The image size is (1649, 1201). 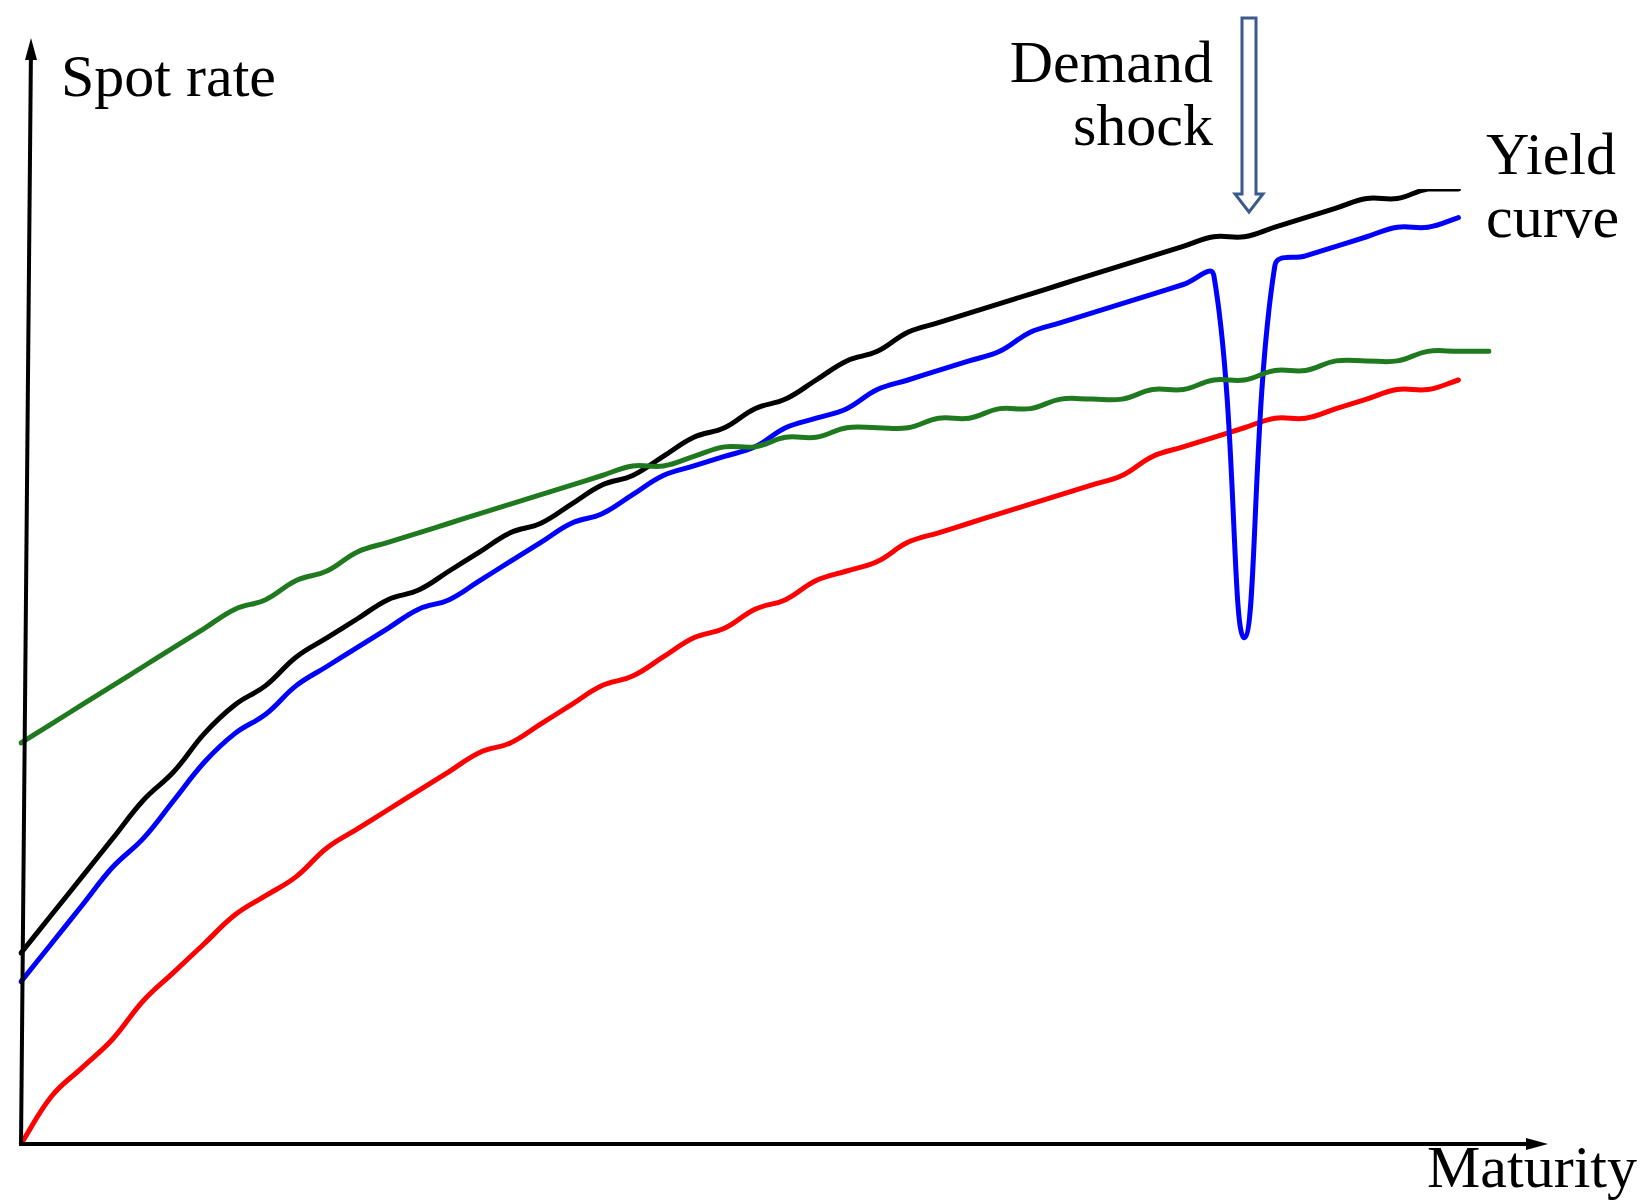 I want to click on text: Demand shock, so click(x=1111, y=93).